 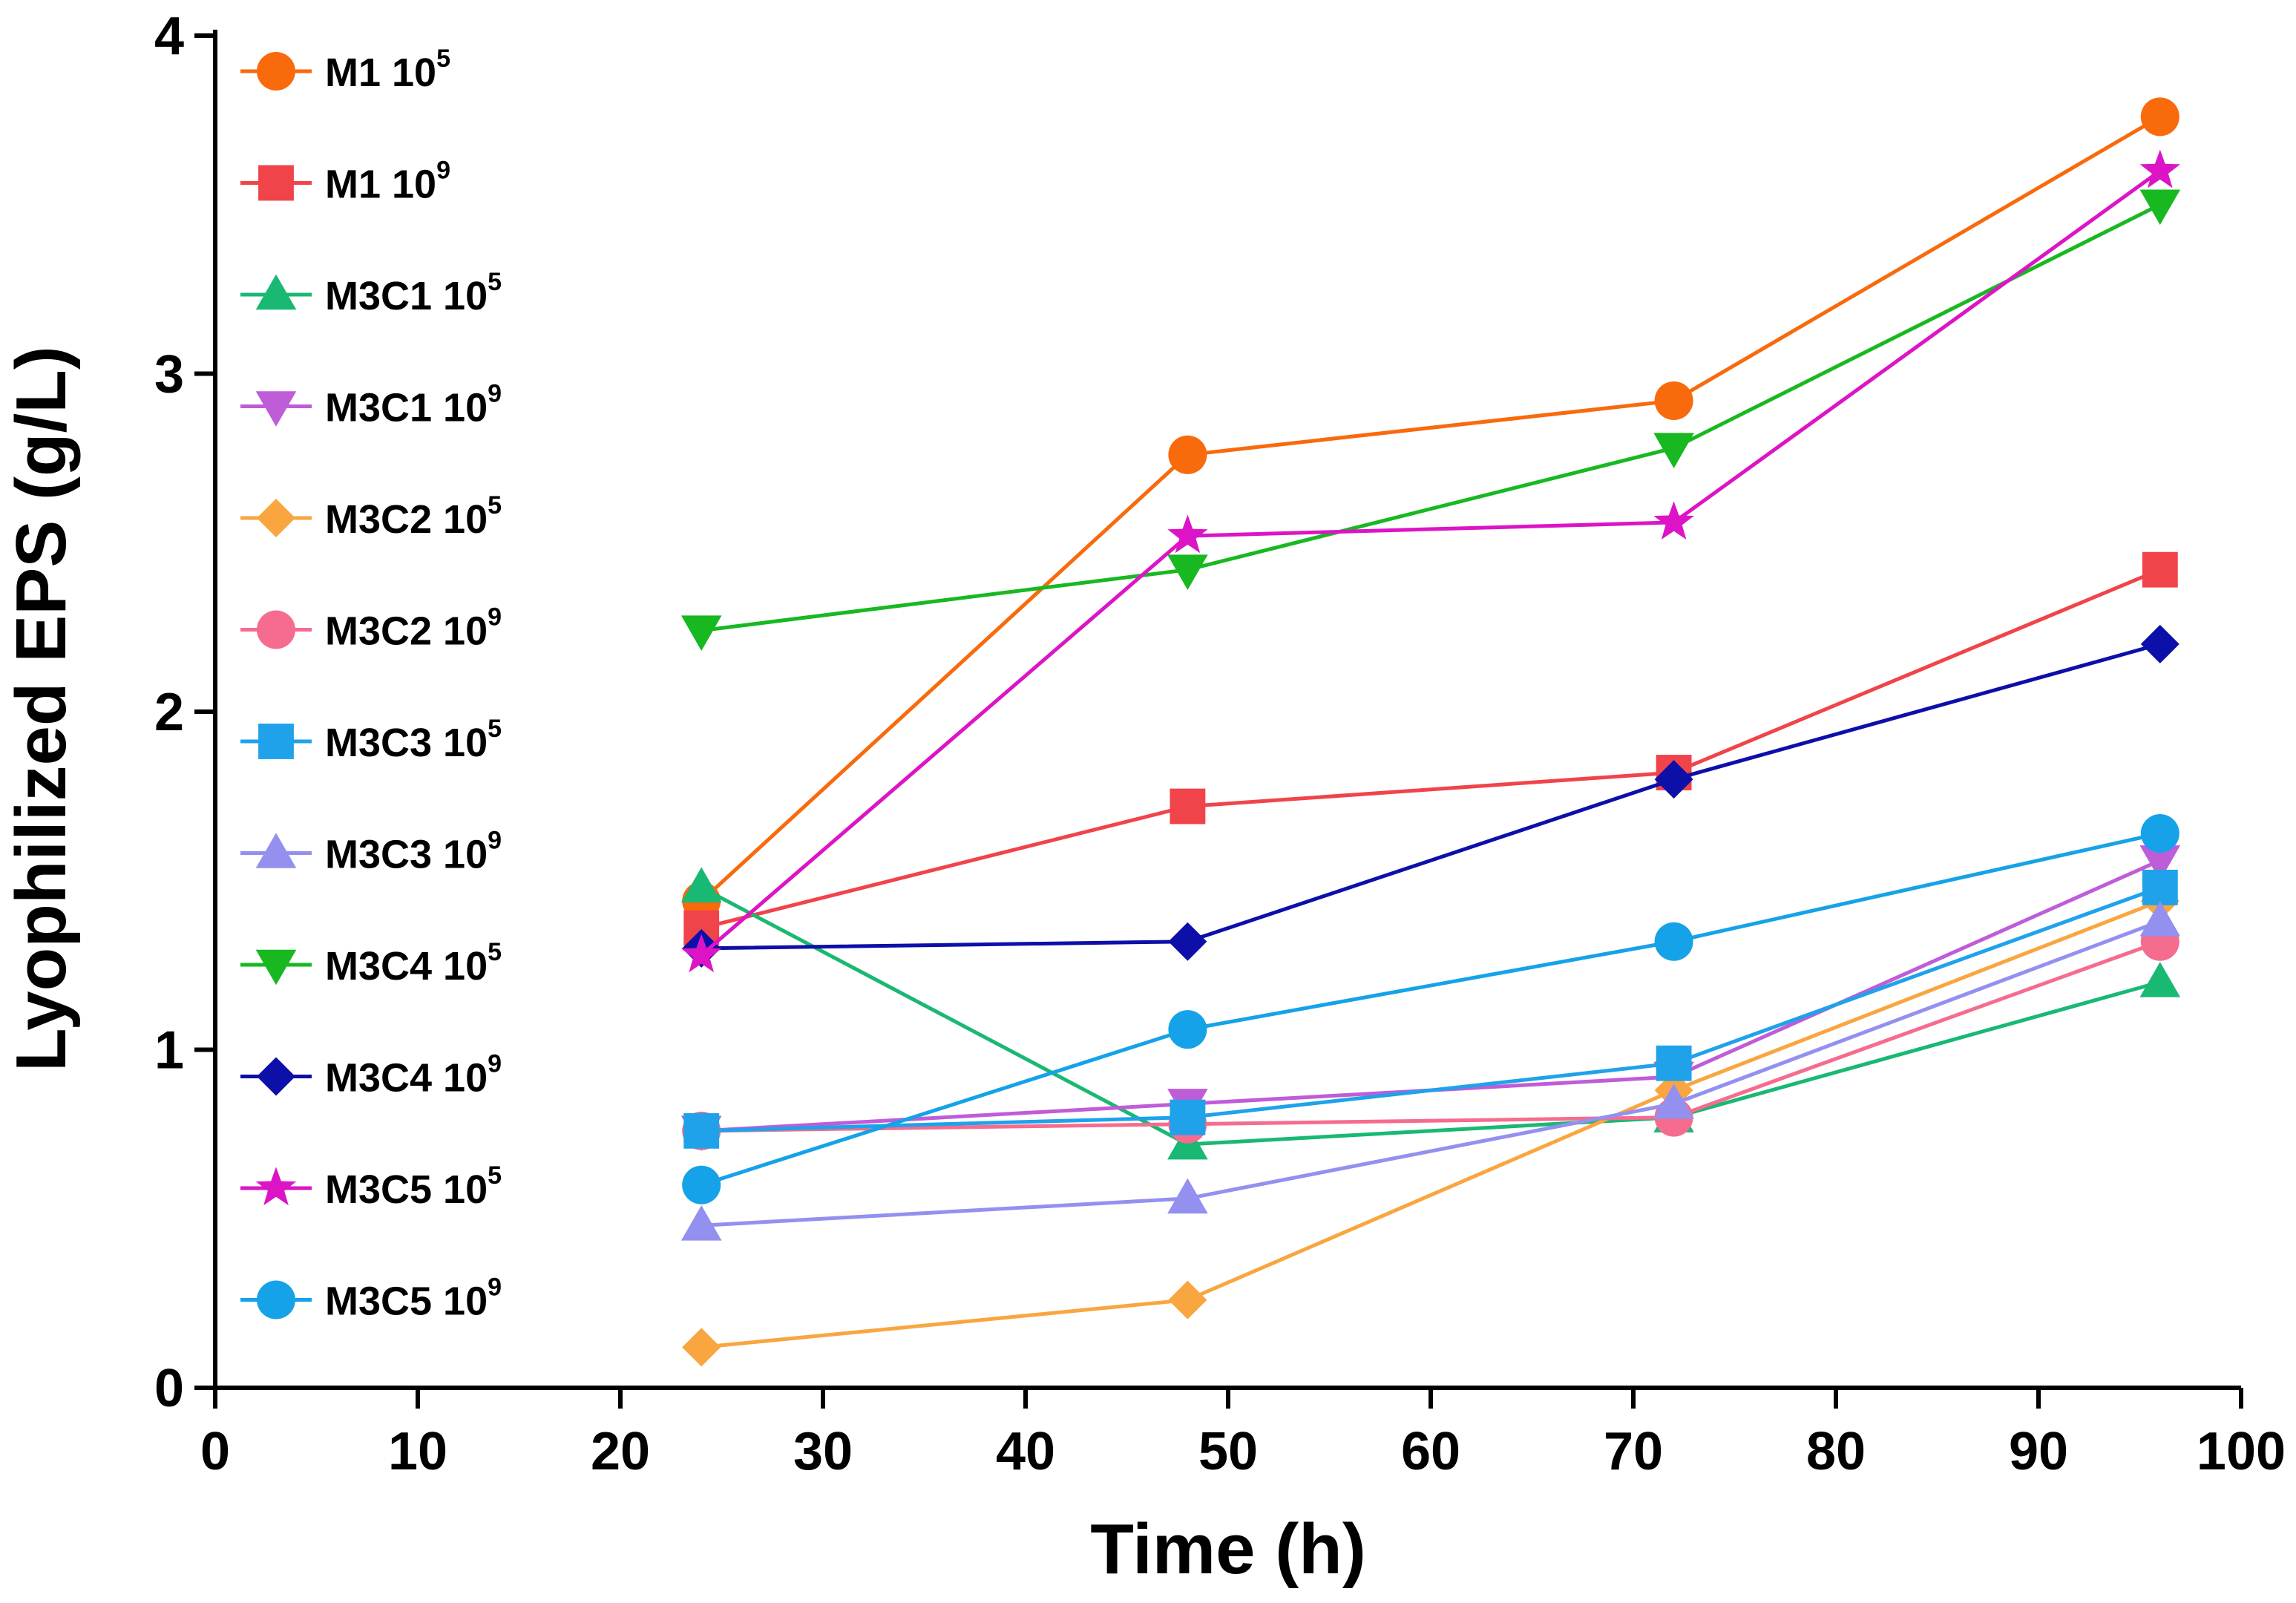 I want to click on x-tick-label: 40, so click(x=1026, y=1451).